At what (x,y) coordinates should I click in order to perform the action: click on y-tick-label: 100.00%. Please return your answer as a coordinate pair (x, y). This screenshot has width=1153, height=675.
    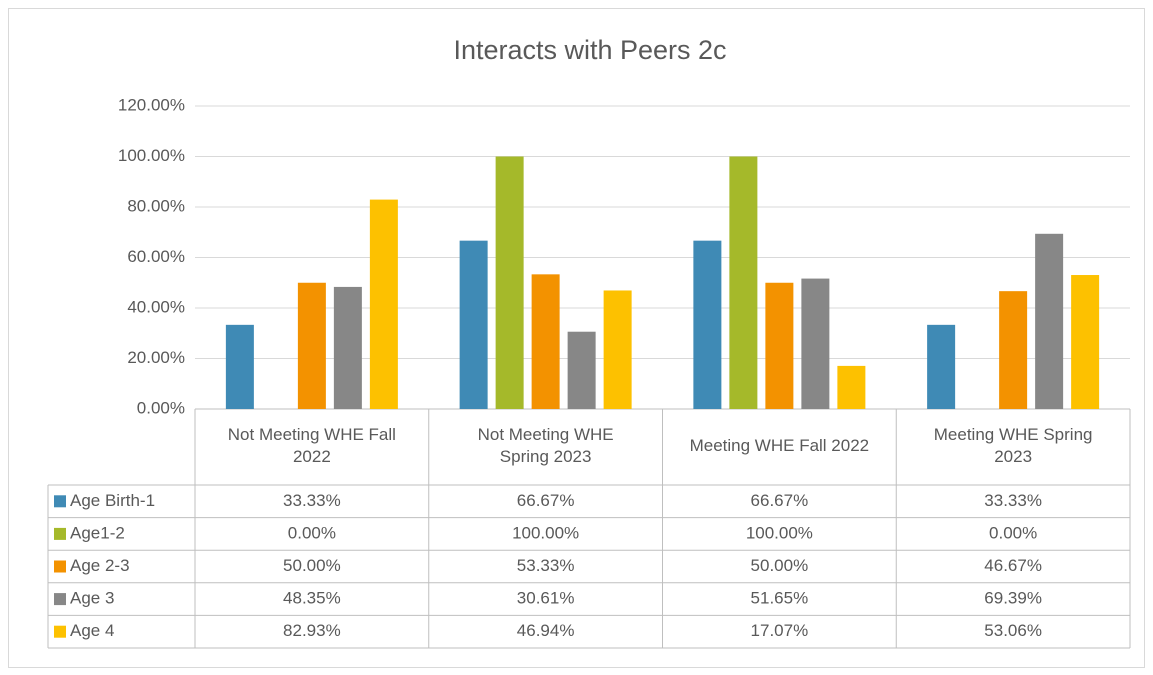
    Looking at the image, I should click on (151, 155).